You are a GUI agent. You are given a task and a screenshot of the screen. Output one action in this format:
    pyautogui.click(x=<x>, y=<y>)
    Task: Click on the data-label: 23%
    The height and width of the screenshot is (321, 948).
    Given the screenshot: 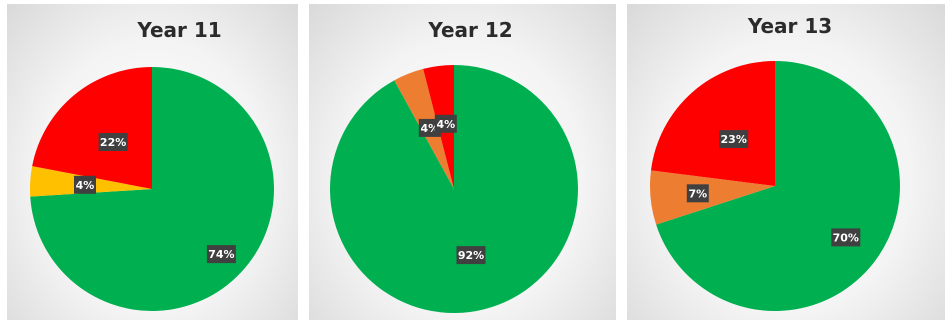 What is the action you would take?
    pyautogui.click(x=734, y=139)
    